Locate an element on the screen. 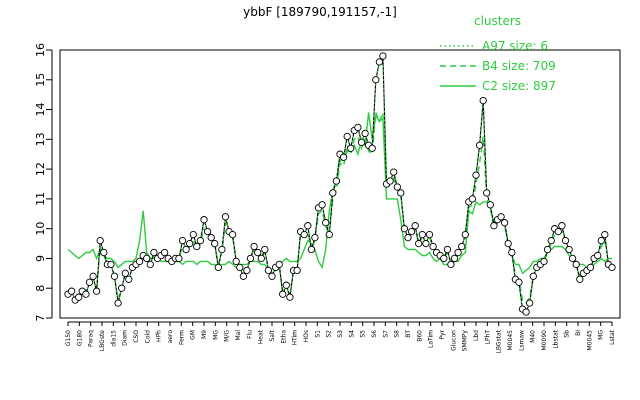 This screenshot has height=400, width=640. x-tick-label: S3 is located at coordinates (340, 334).